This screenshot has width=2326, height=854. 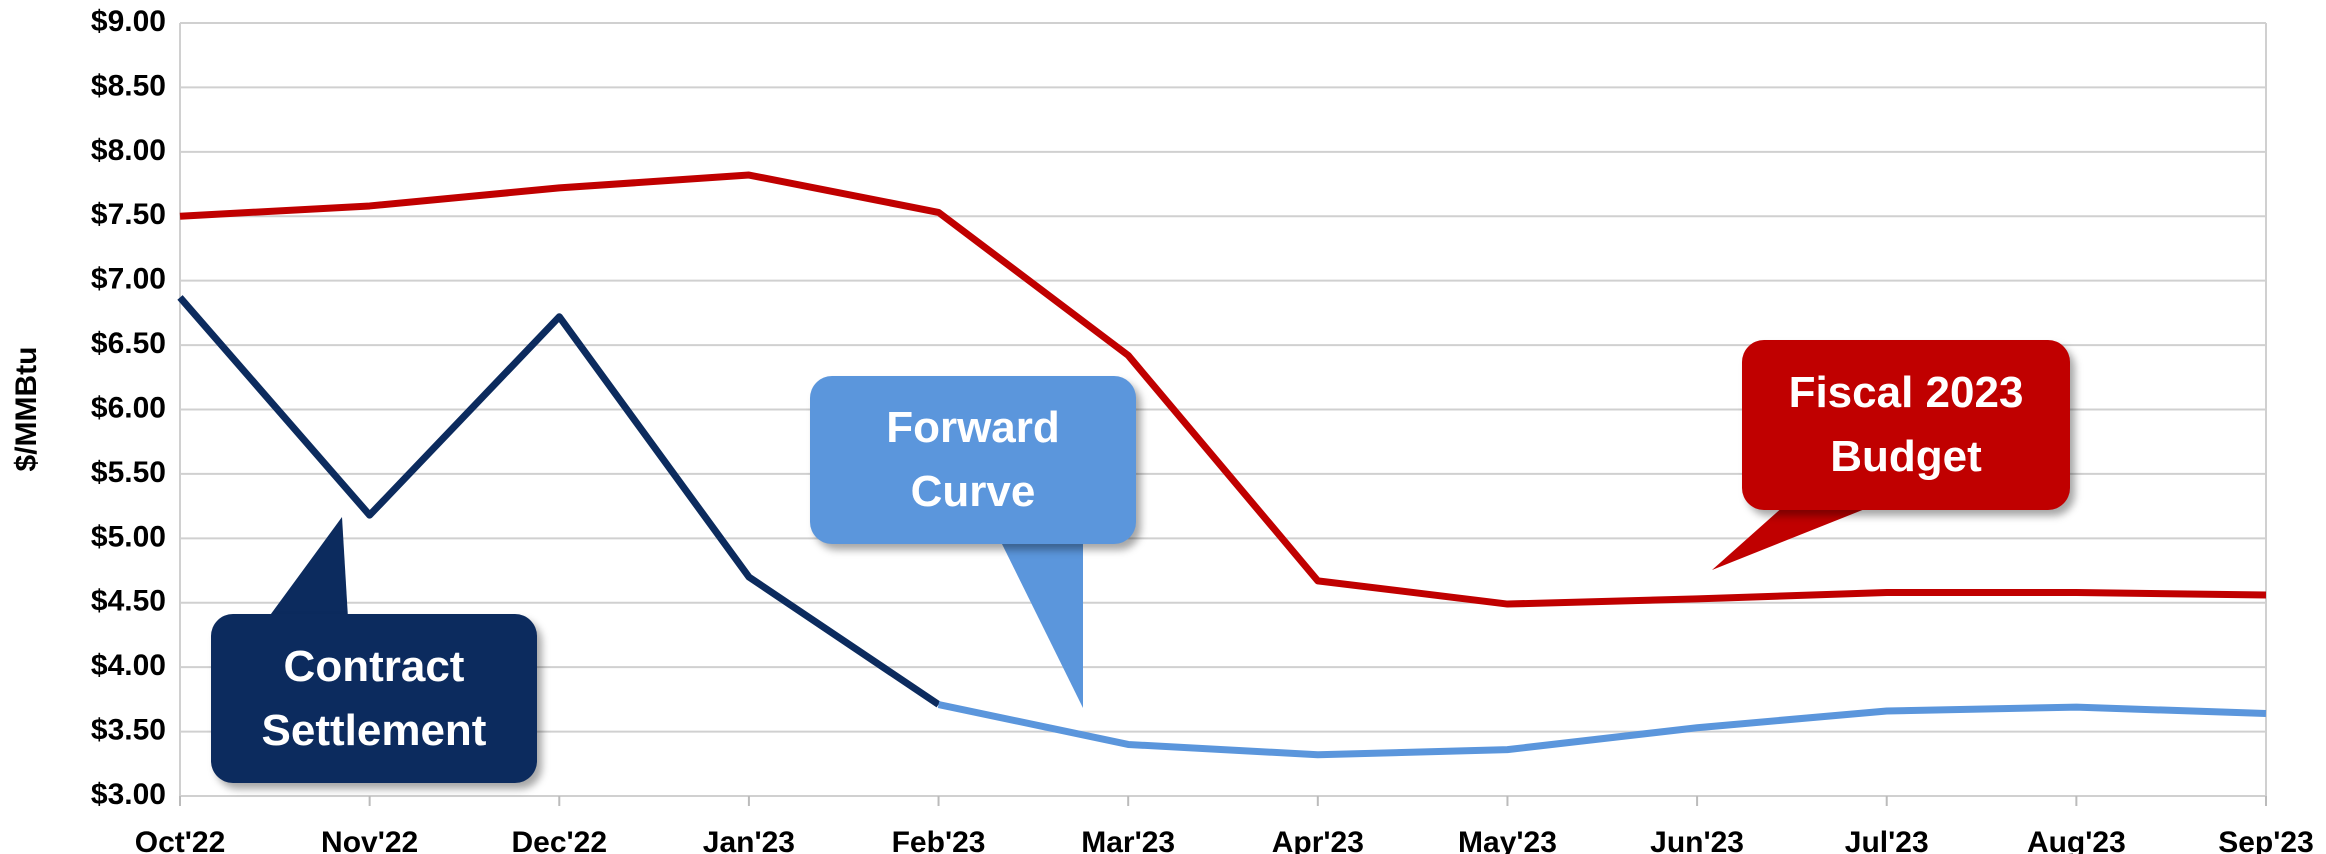 I want to click on y-tick-label: $4.50, so click(x=128, y=601).